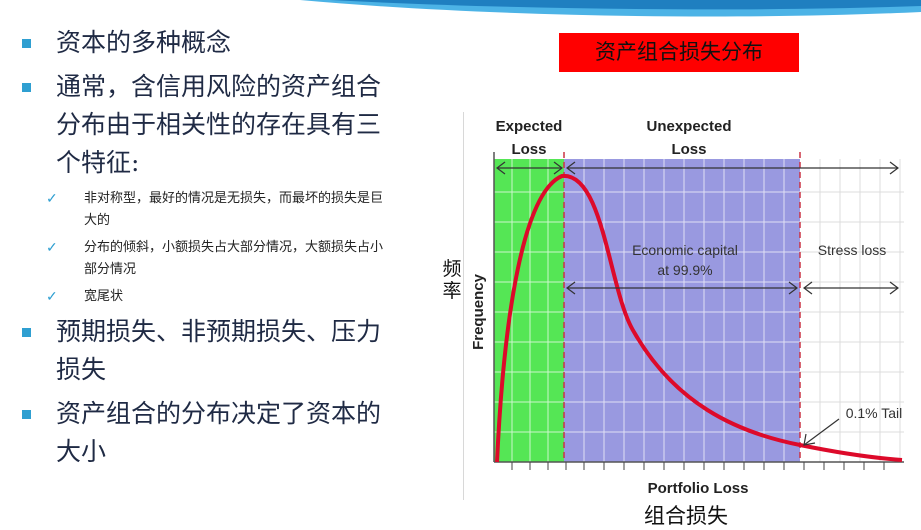 This screenshot has height=530, width=921. What do you see at coordinates (234, 258) in the screenshot?
I see `sub-bullet-text: 分布的倾斜，小额损失占大部分情况，大额损失占小部分情况` at bounding box center [234, 258].